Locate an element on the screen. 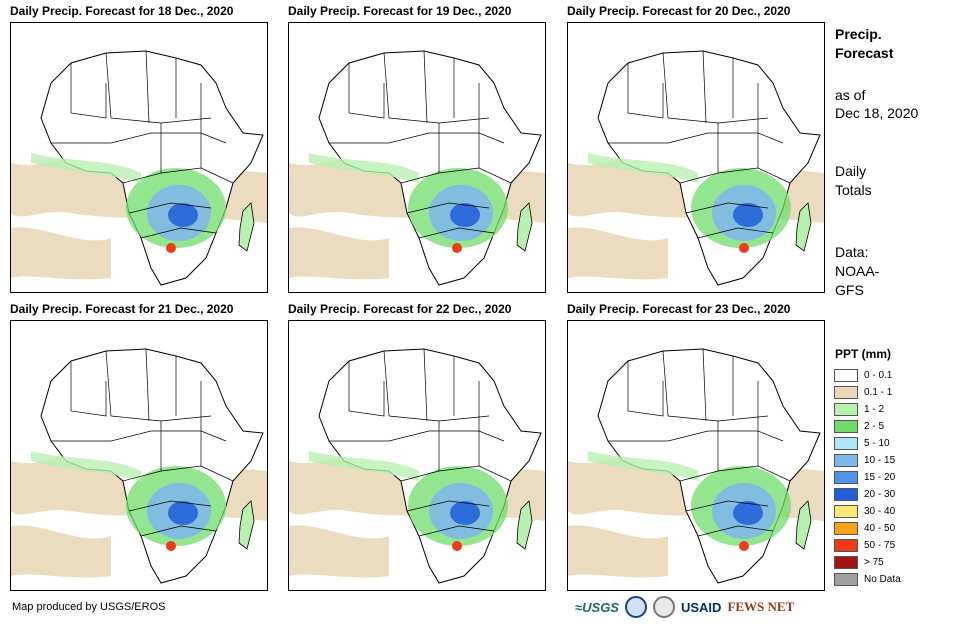 The width and height of the screenshot is (967, 626). data-source-line-3: GFS is located at coordinates (849, 290).